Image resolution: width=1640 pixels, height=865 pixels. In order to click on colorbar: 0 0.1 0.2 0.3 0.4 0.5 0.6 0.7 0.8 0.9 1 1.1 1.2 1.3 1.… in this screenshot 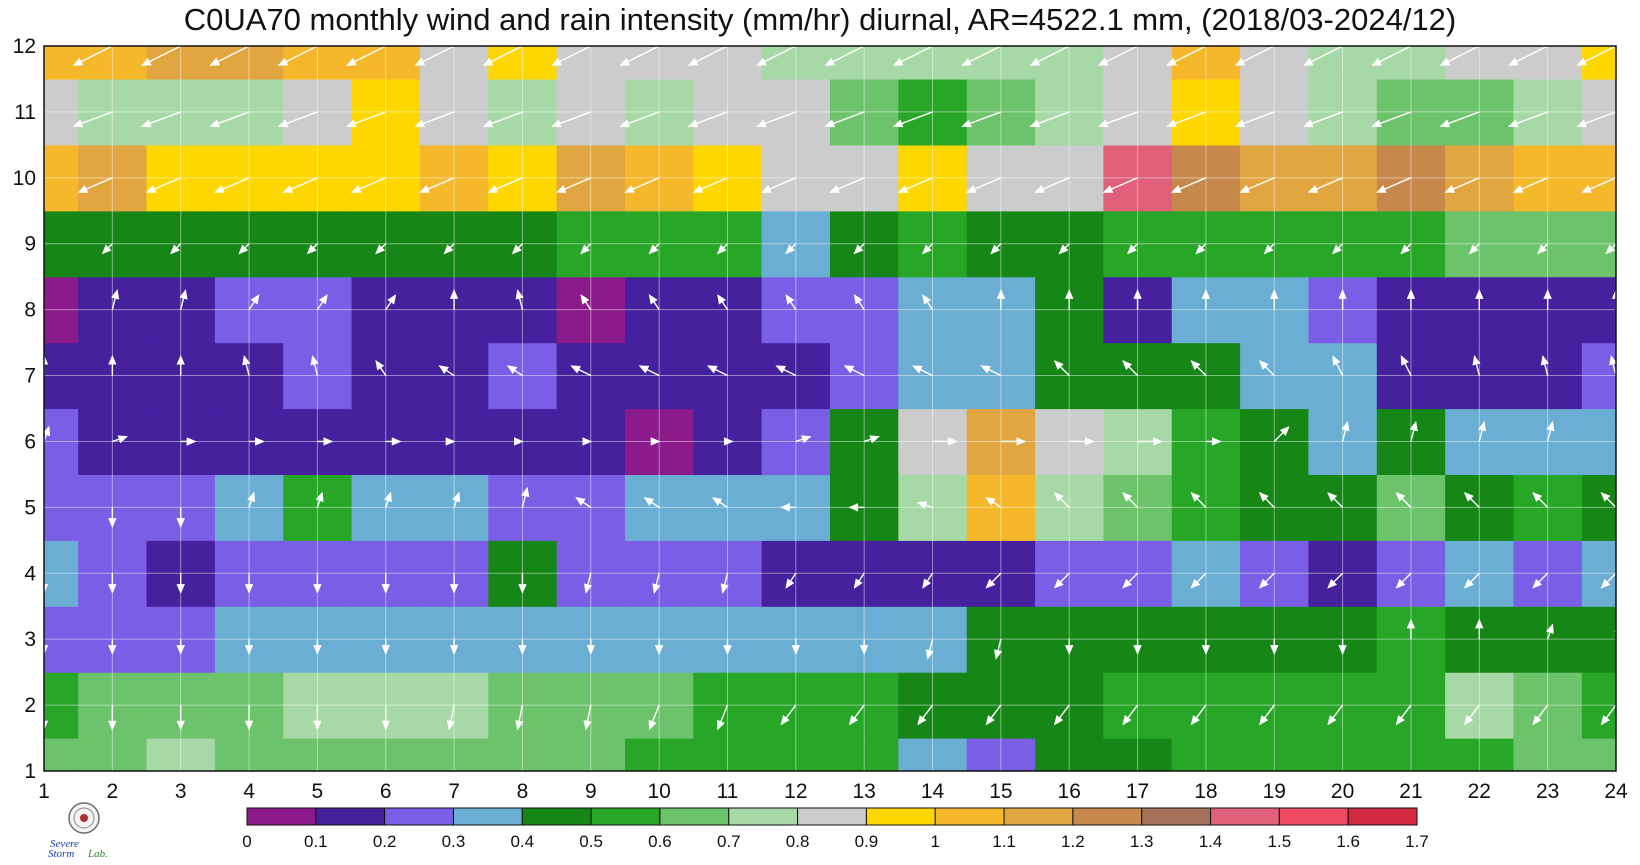, I will do `click(835, 829)`.